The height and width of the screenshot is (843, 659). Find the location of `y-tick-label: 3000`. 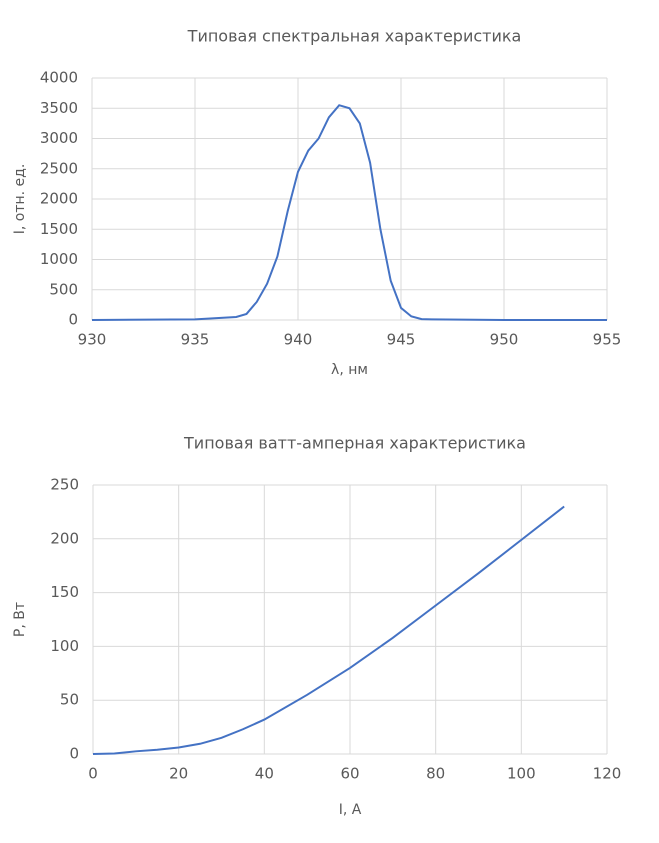

y-tick-label: 3000 is located at coordinates (59, 138).